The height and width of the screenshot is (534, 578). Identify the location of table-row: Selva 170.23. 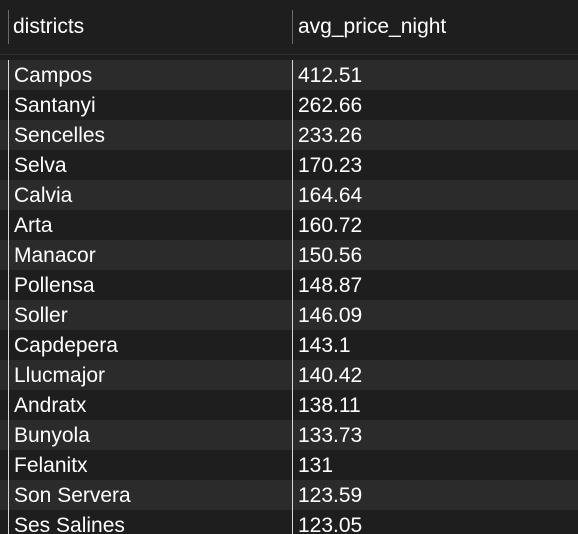
(289, 165).